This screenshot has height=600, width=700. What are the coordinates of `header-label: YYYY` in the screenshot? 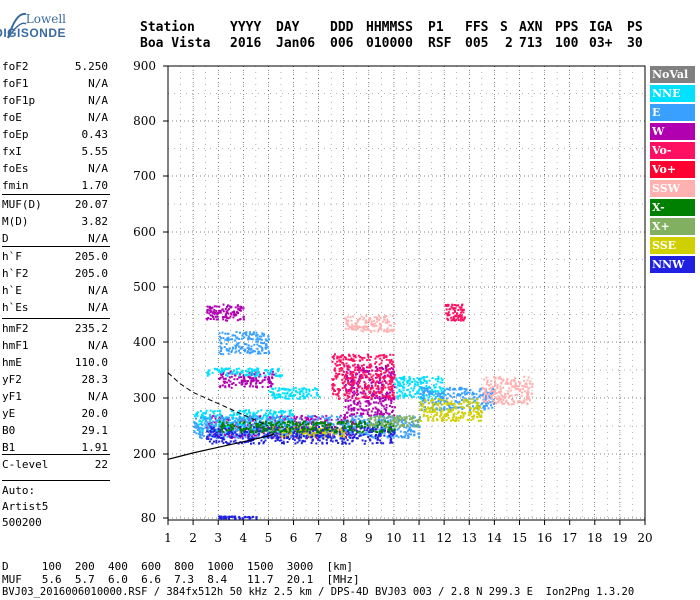 It's located at (246, 27).